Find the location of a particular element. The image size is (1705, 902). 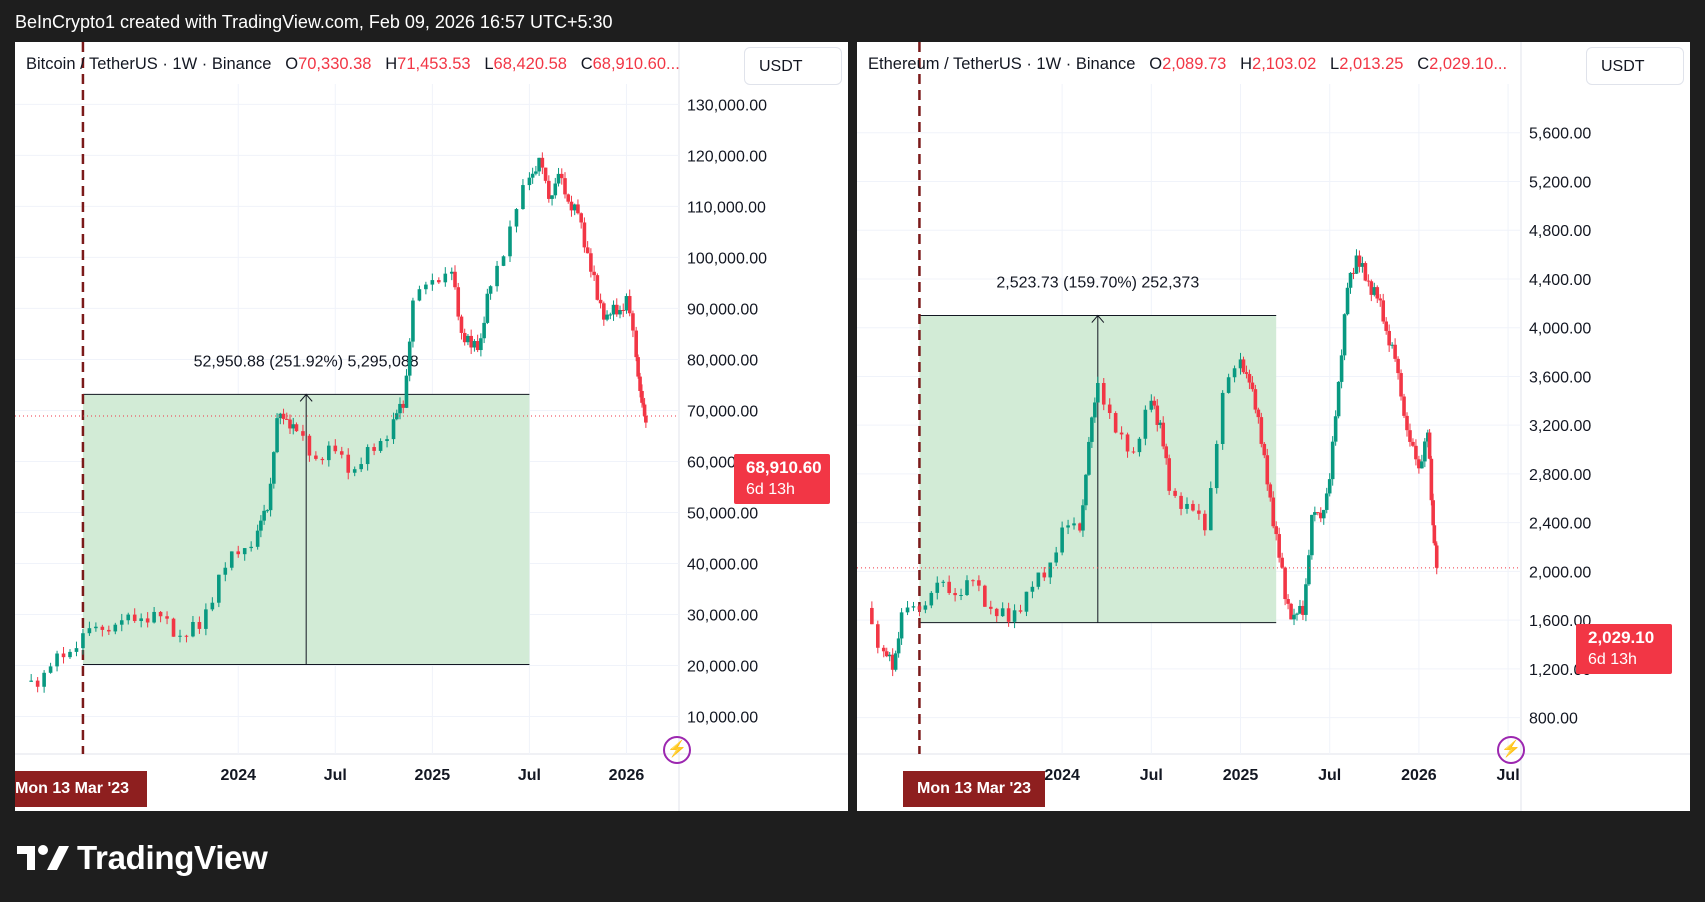

eth-currency-button: USDT is located at coordinates (1635, 66).